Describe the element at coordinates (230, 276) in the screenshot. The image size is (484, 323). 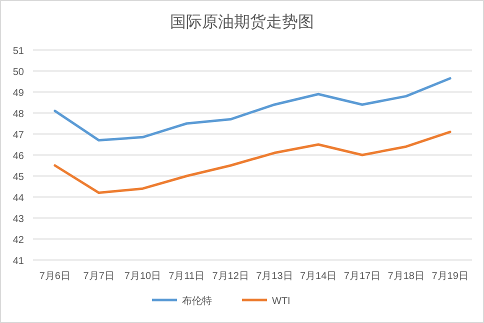
I see `xtick: 7月12日` at that location.